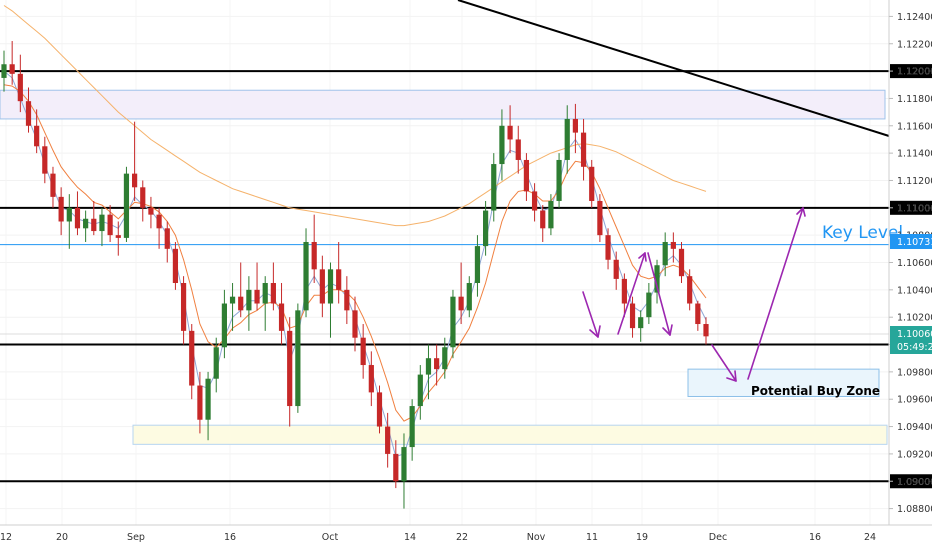  I want to click on time-axis: 12 20 Sep 16 Oct 14 22 Nov 11 19 Dec 16 24, so click(466, 533).